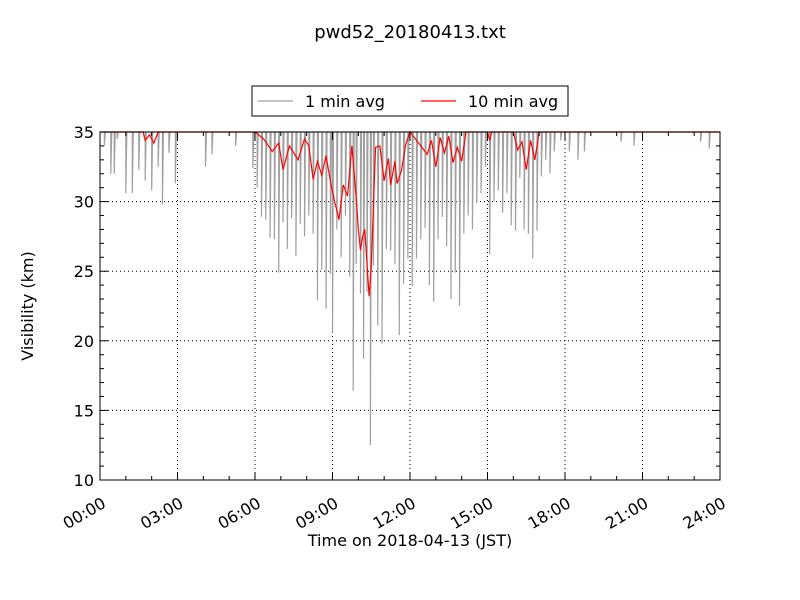 The width and height of the screenshot is (800, 600). What do you see at coordinates (345, 101) in the screenshot?
I see `legend-label-1min: 1 min avg` at bounding box center [345, 101].